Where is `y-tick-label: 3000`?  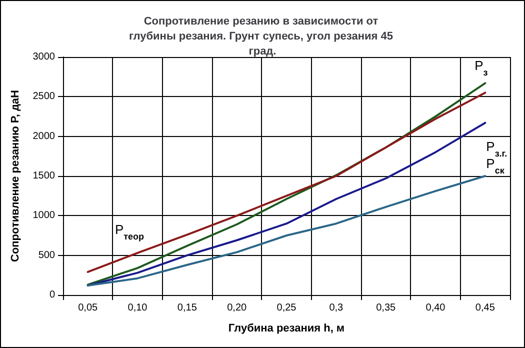
y-tick-label: 3000 is located at coordinates (44, 57).